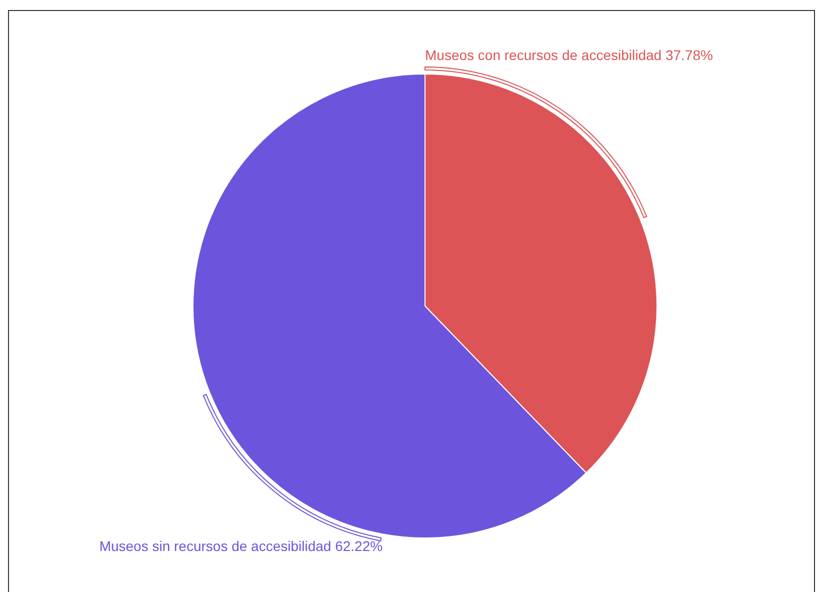  What do you see at coordinates (569, 55) in the screenshot?
I see `slice-label: Museos con recursos de accesibilidad 37.78%` at bounding box center [569, 55].